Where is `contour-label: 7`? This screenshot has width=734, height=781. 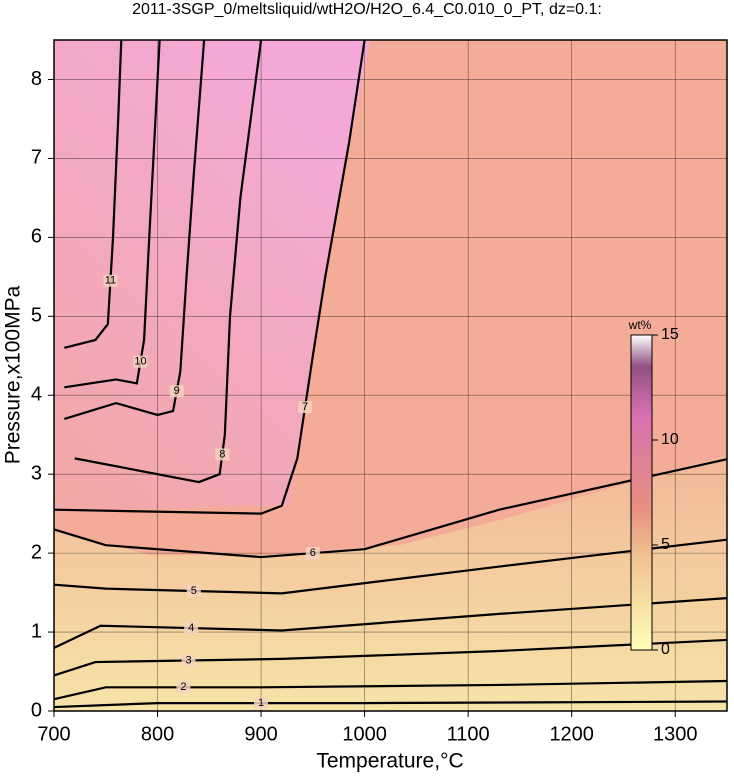 contour-label: 7 is located at coordinates (305, 407).